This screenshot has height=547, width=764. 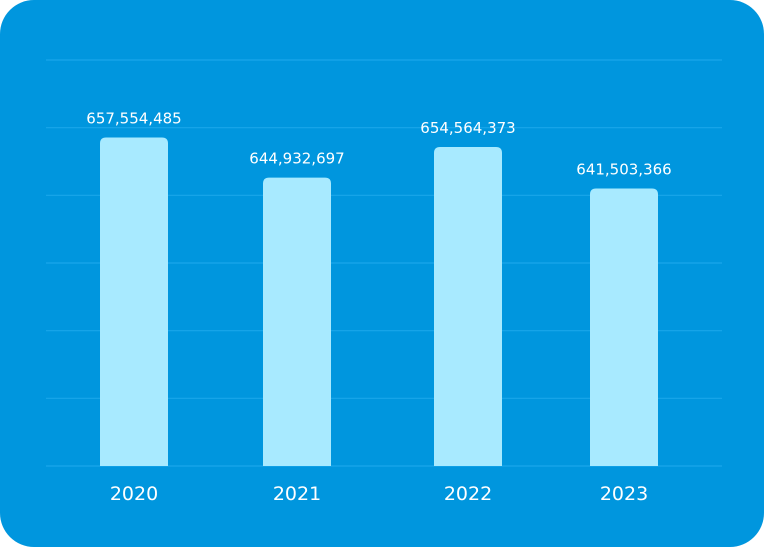 I want to click on bar-2020, so click(x=134, y=301).